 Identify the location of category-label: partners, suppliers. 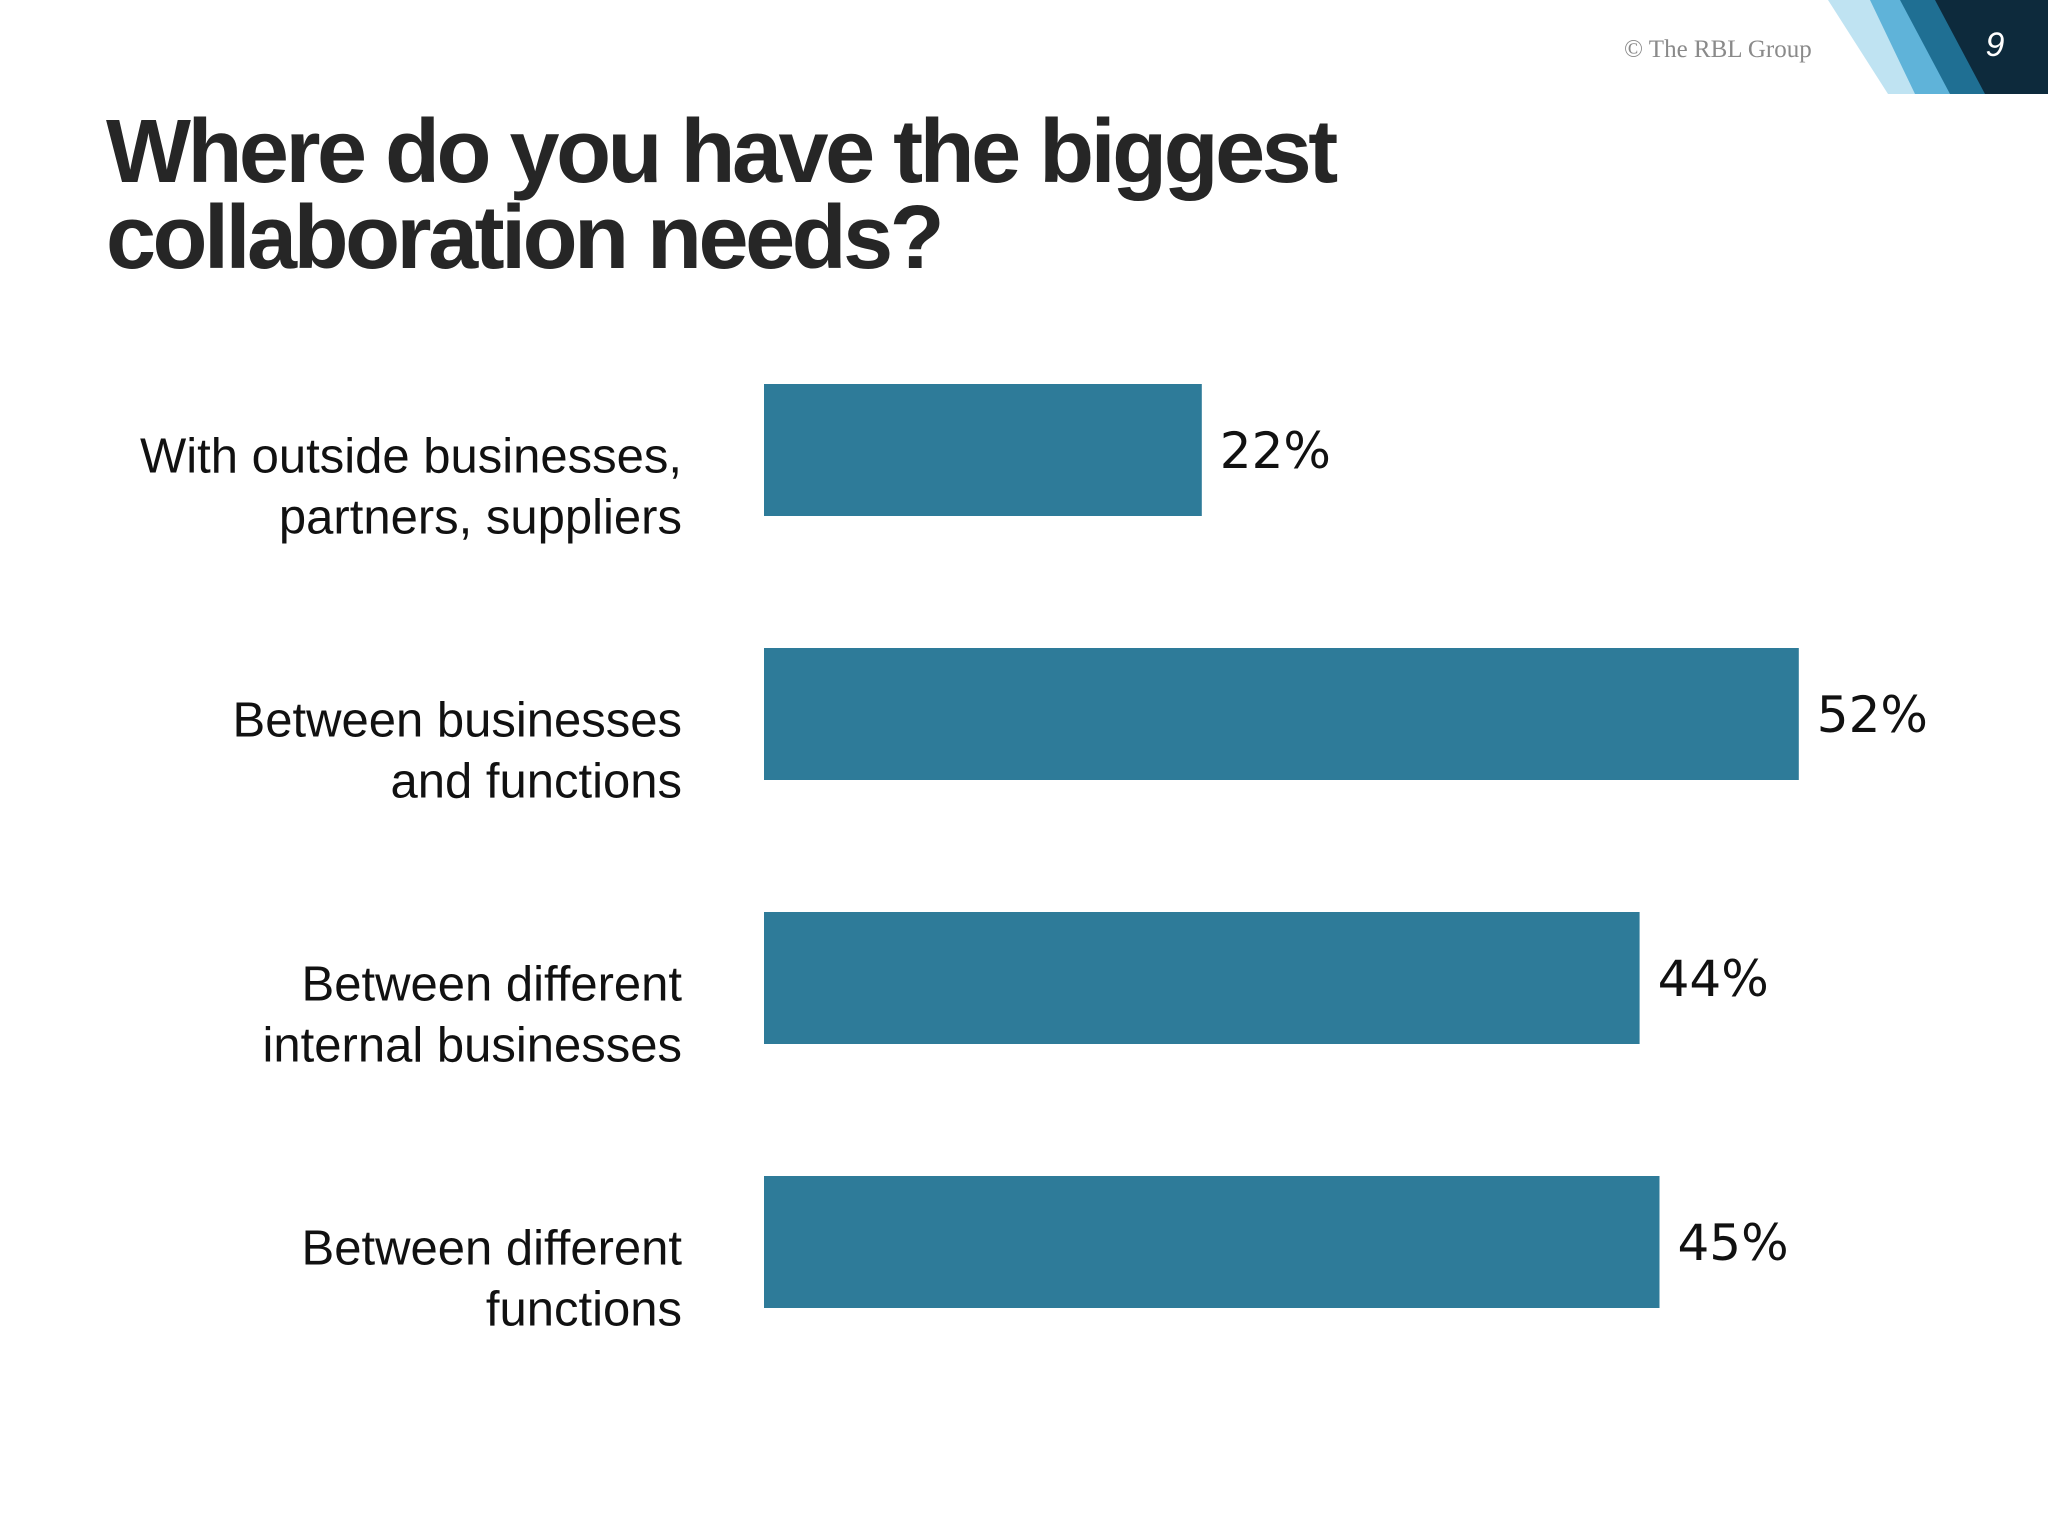
(480, 518).